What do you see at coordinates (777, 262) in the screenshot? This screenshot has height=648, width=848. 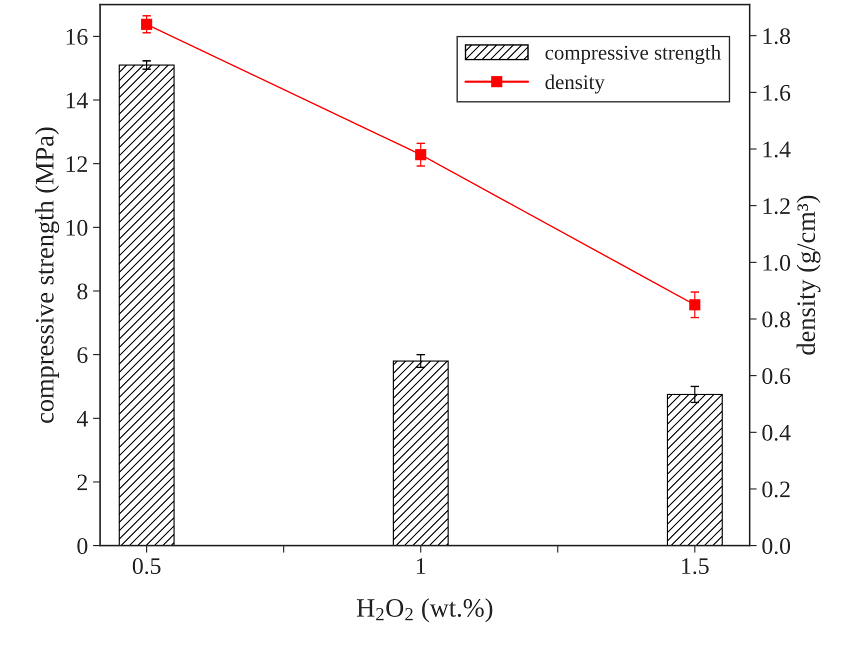 I see `y2-tick-label: 1.0` at bounding box center [777, 262].